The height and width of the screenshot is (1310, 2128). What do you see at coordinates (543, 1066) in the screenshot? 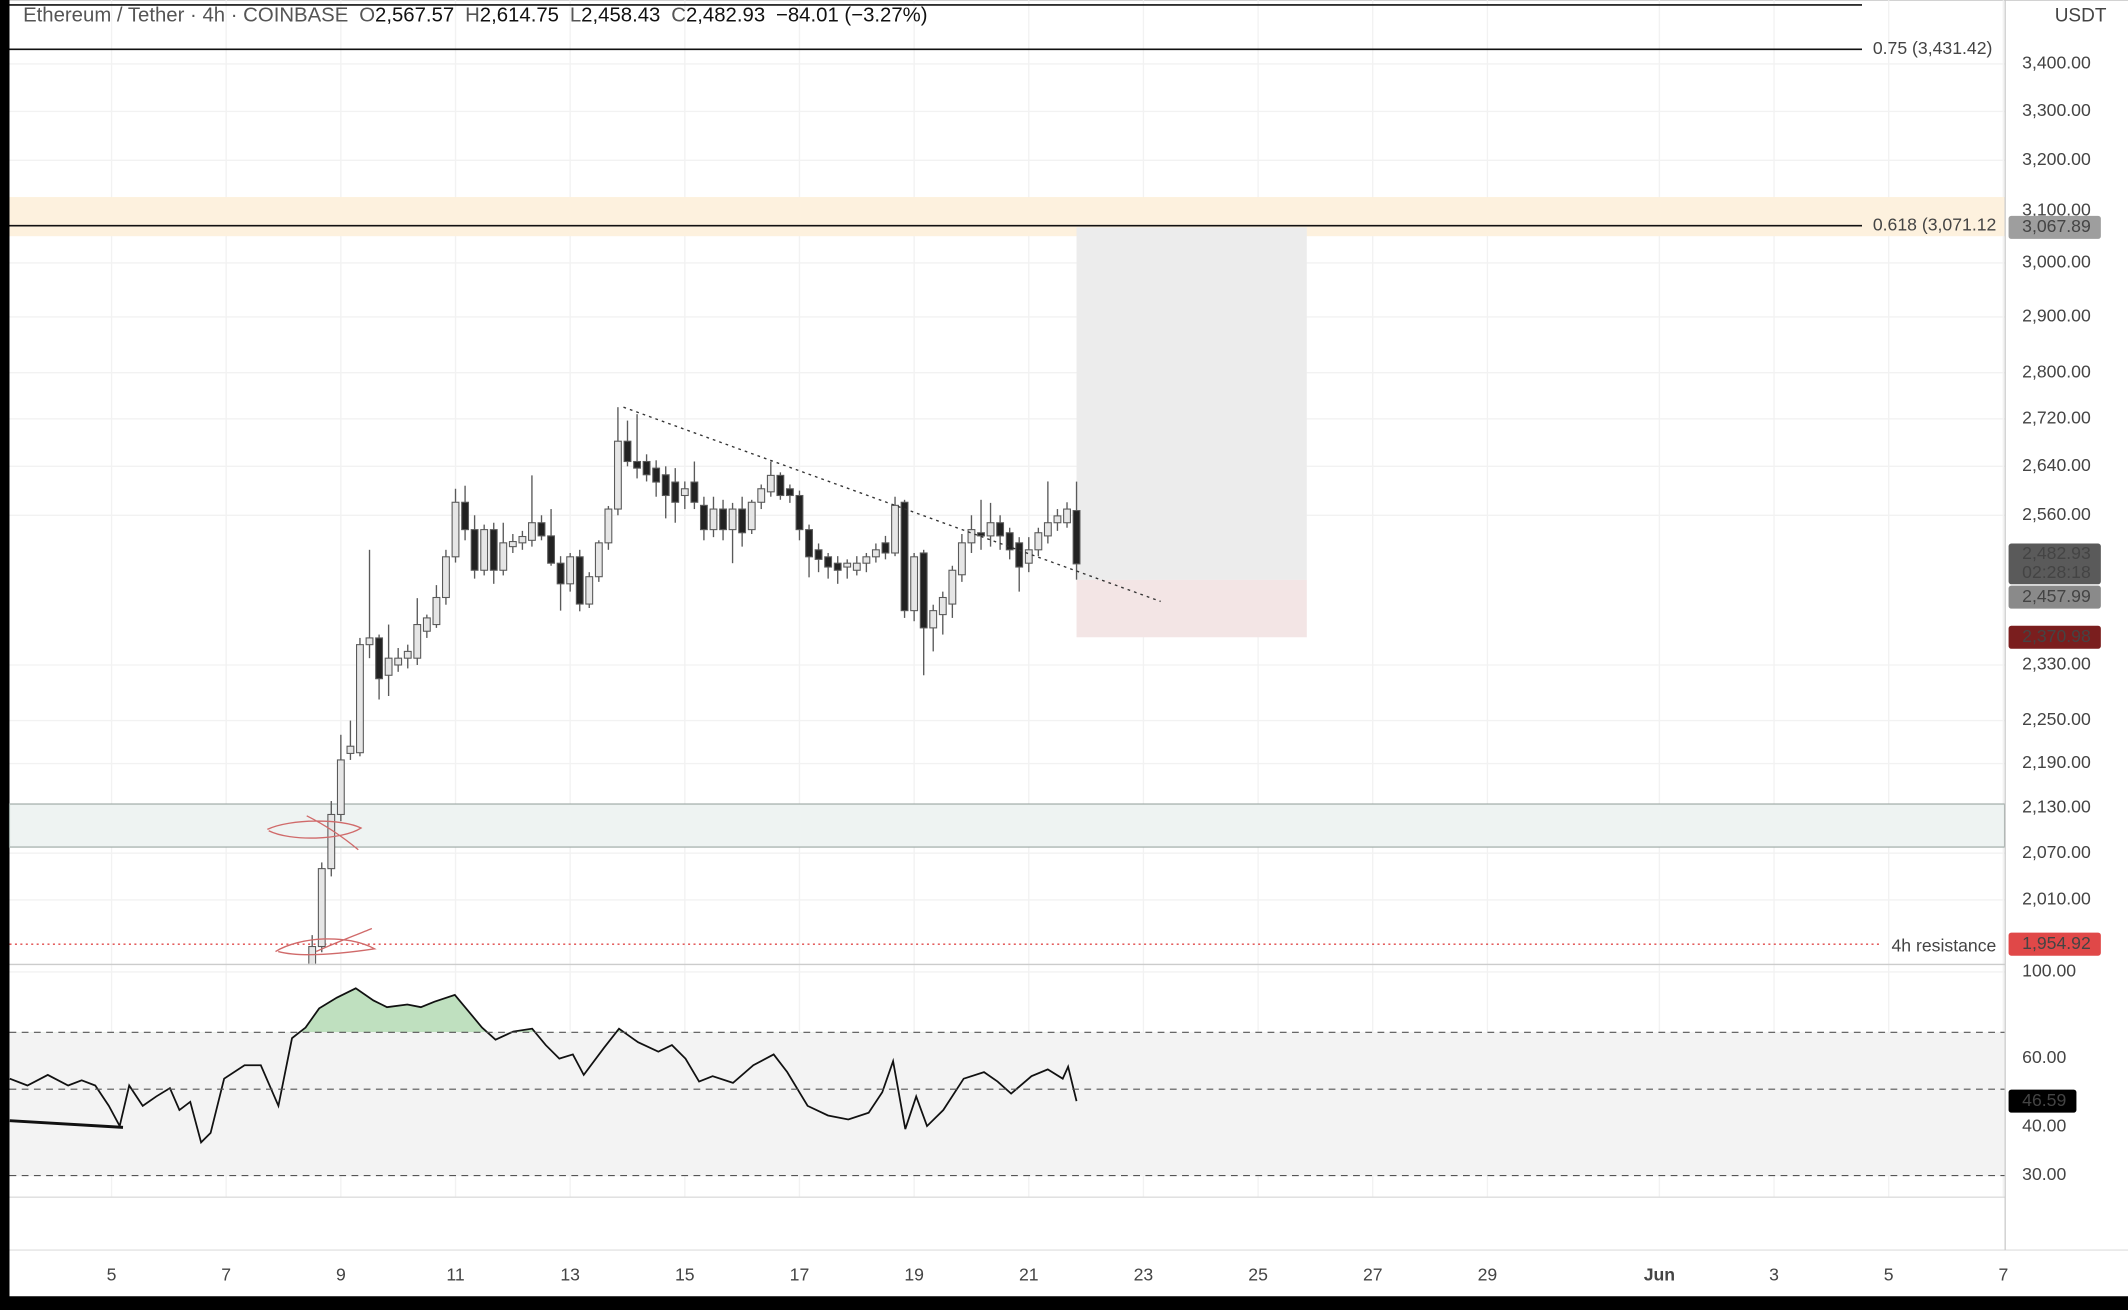
I see `rsi-line` at bounding box center [543, 1066].